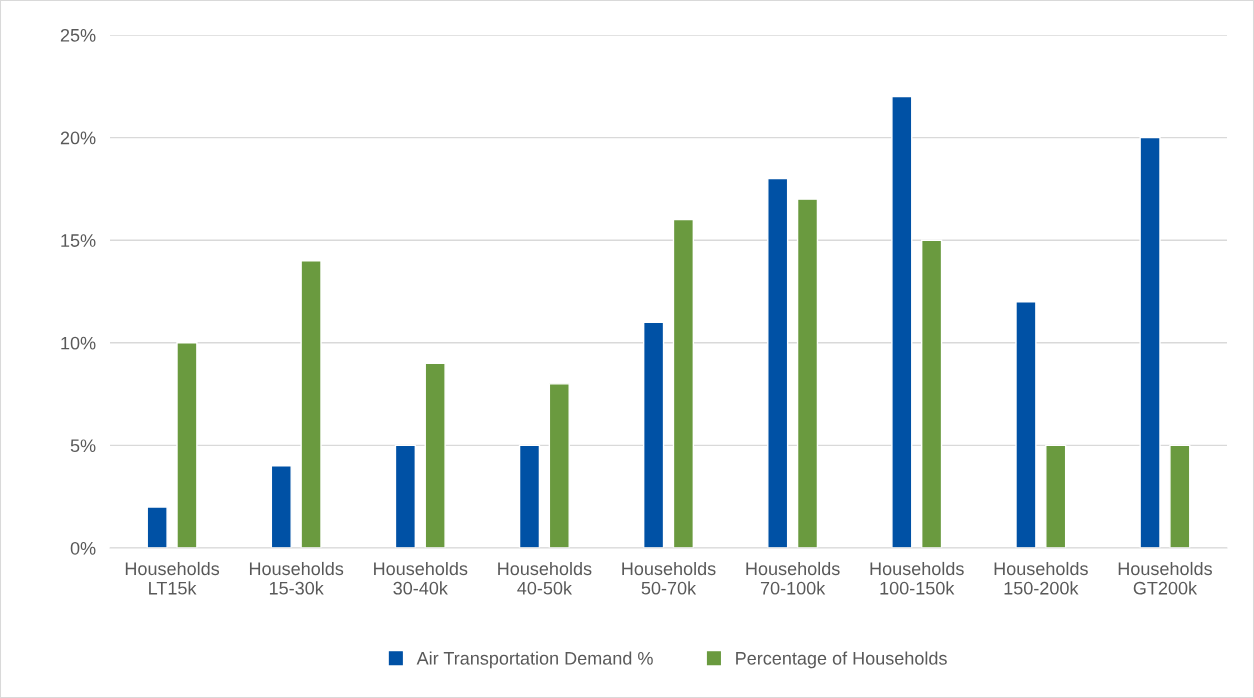 The width and height of the screenshot is (1254, 698). I want to click on x-tick-label: Households LT15k, so click(172, 578).